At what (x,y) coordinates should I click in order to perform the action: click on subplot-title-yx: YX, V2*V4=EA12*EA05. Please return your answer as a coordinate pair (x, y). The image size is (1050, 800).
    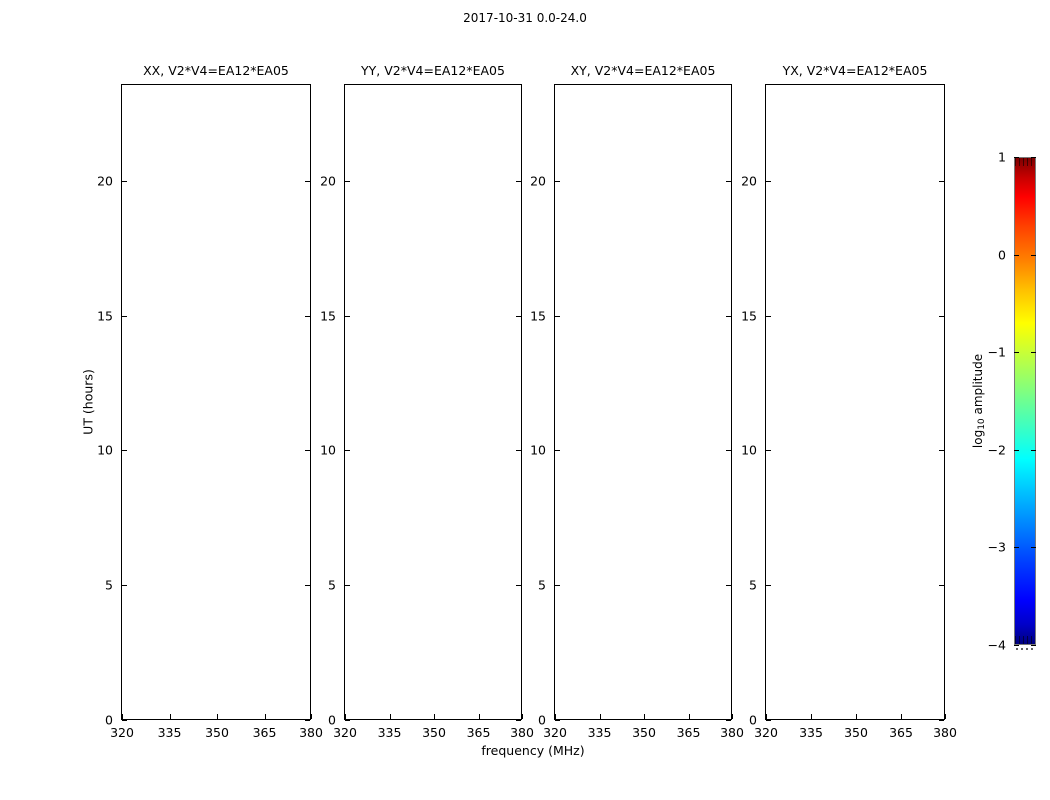
    Looking at the image, I should click on (855, 70).